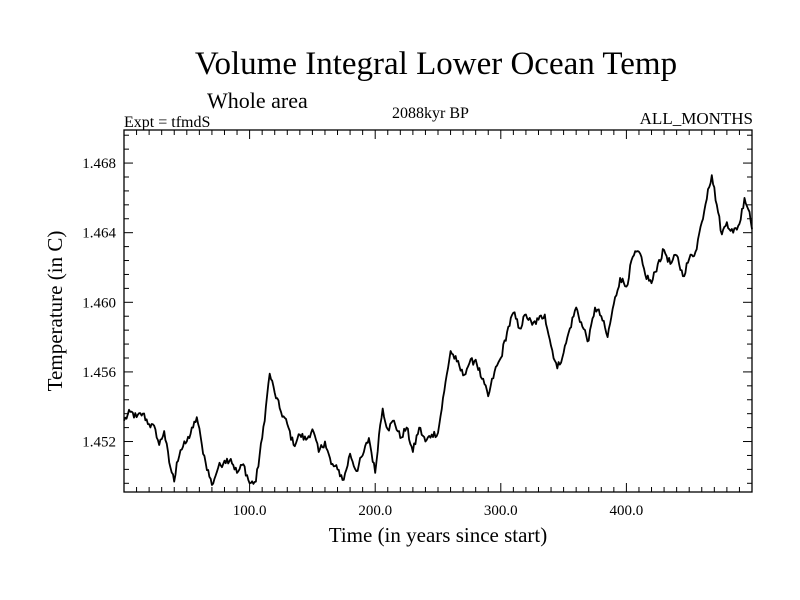  What do you see at coordinates (99, 373) in the screenshot?
I see `y-tick-label: 1.456` at bounding box center [99, 373].